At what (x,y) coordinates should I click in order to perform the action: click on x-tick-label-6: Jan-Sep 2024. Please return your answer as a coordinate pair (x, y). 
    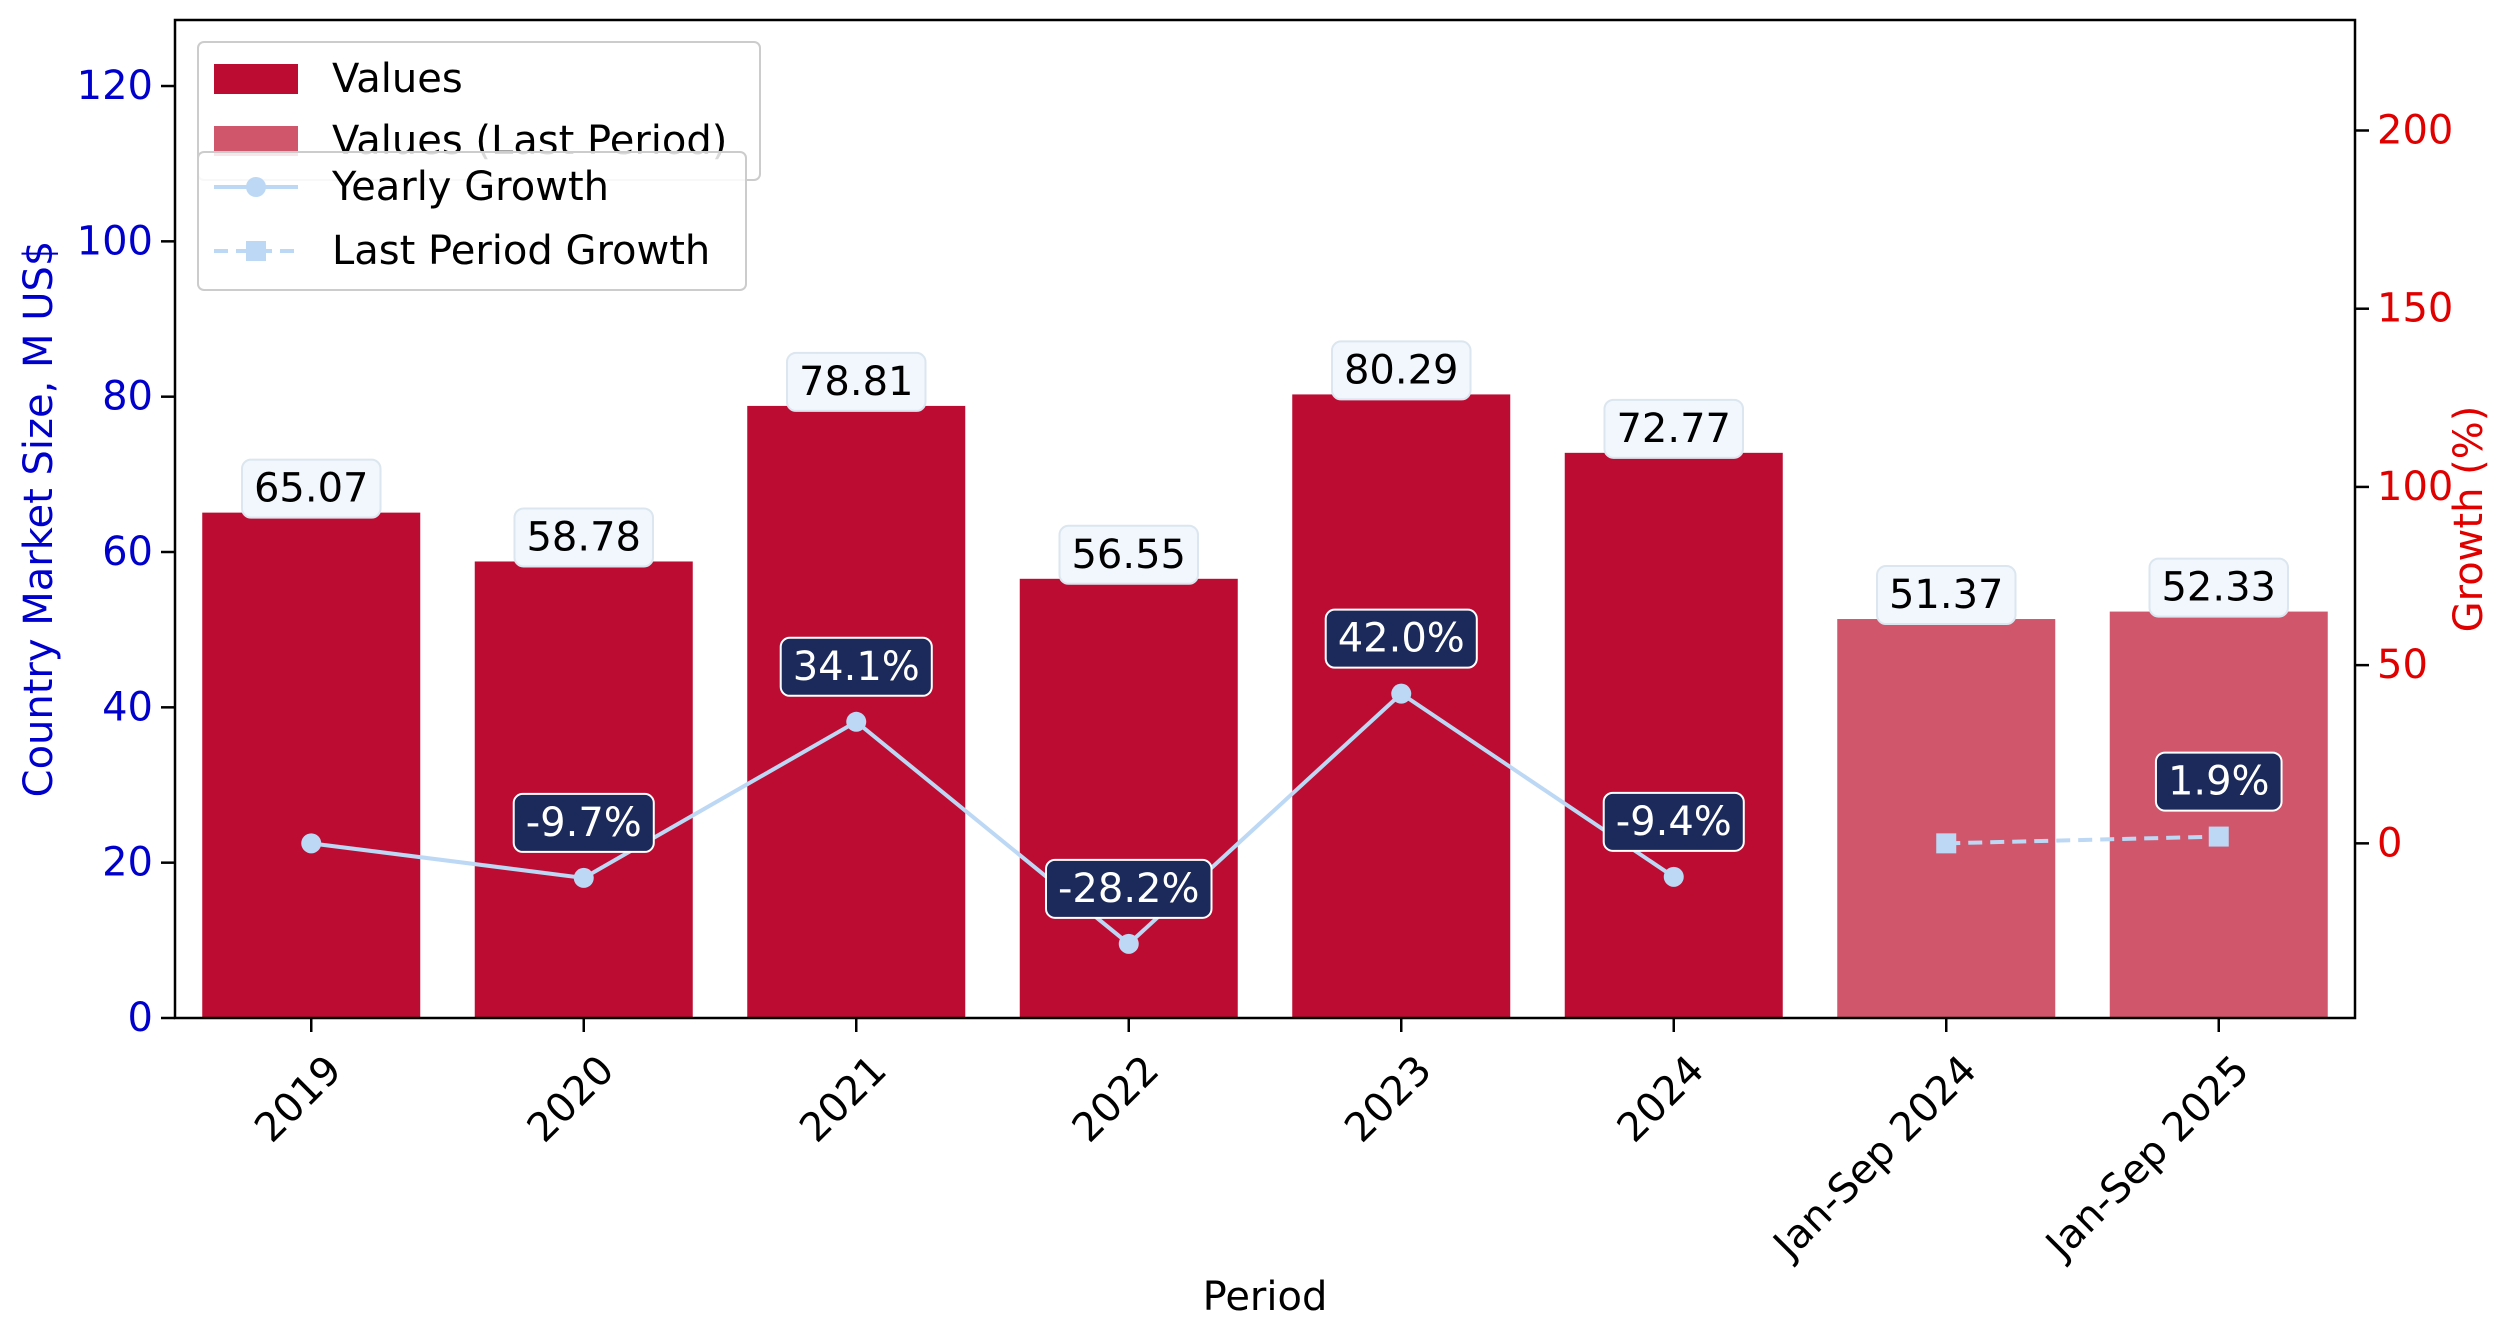
    Looking at the image, I should click on (1874, 1158).